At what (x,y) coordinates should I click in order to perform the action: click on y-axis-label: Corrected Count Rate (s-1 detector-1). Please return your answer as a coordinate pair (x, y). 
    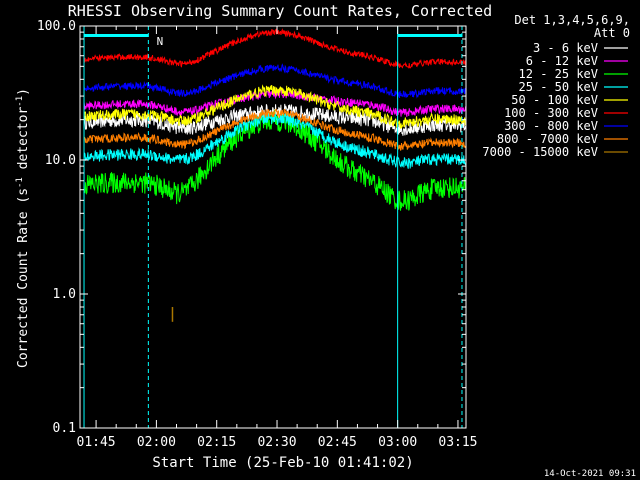
    Looking at the image, I should click on (23, 228).